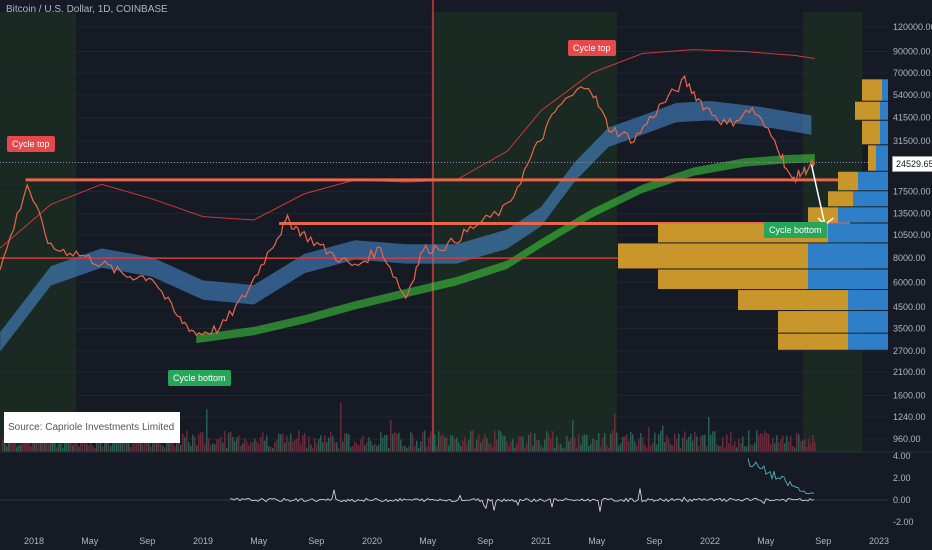  Describe the element at coordinates (912, 73) in the screenshot. I see `y-tick-label: 70000.00` at that location.